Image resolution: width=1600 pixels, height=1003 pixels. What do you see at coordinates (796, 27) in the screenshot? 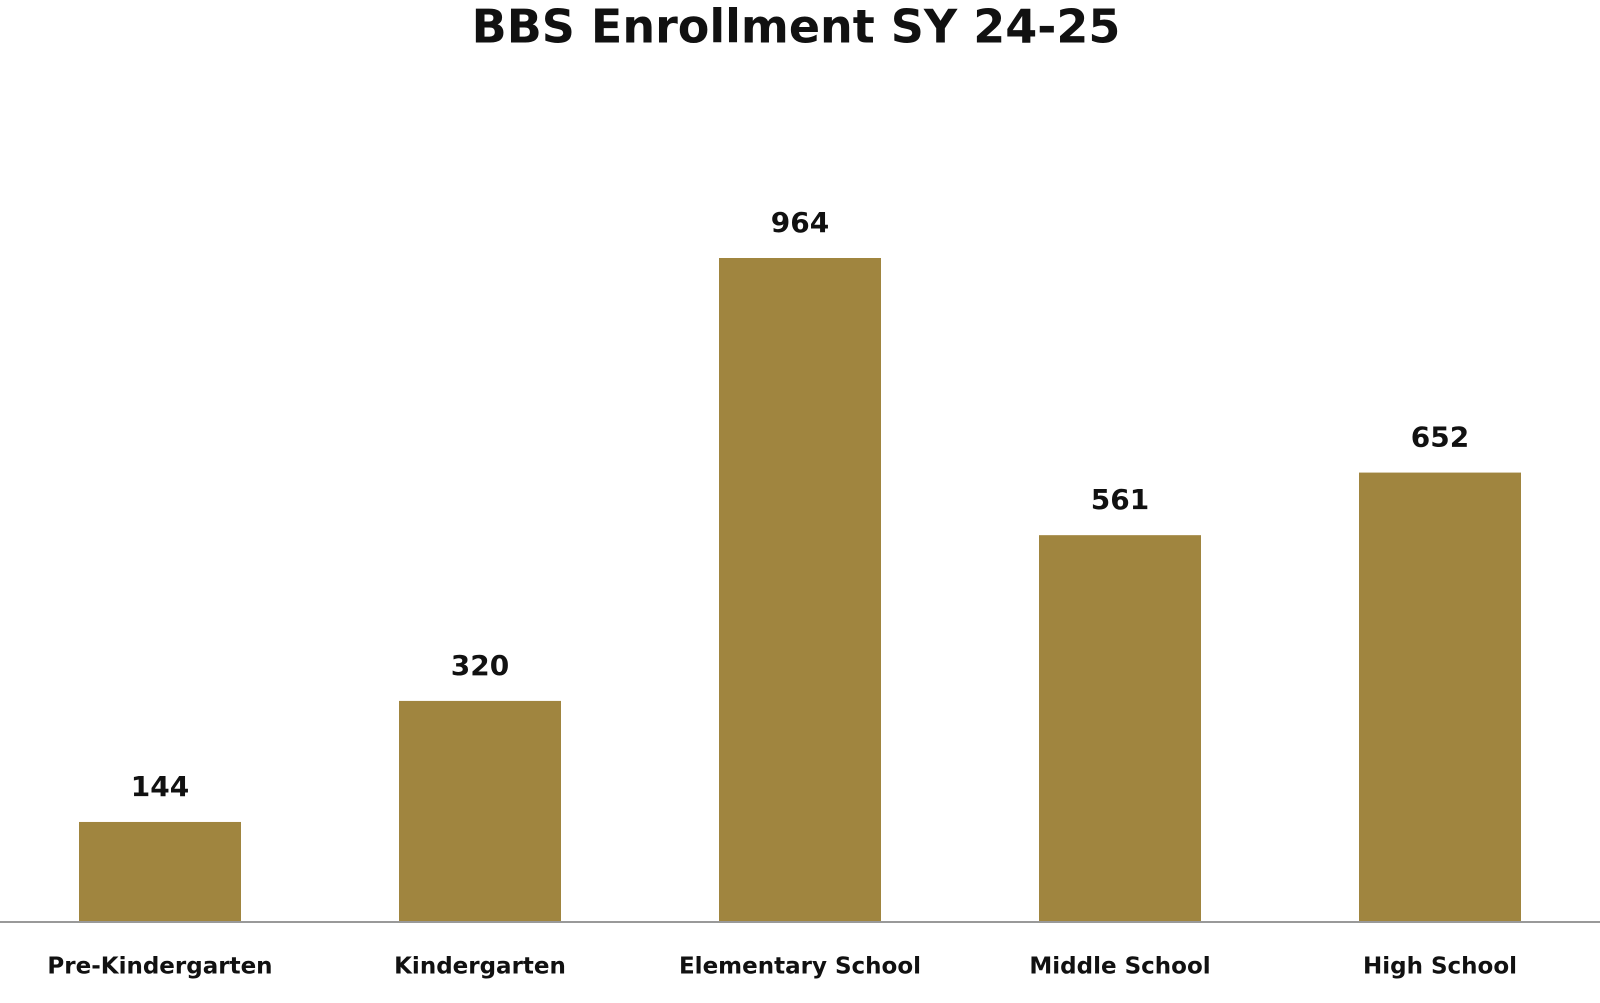
I see `chart-title: BBS Enrollment SY 24-25` at bounding box center [796, 27].